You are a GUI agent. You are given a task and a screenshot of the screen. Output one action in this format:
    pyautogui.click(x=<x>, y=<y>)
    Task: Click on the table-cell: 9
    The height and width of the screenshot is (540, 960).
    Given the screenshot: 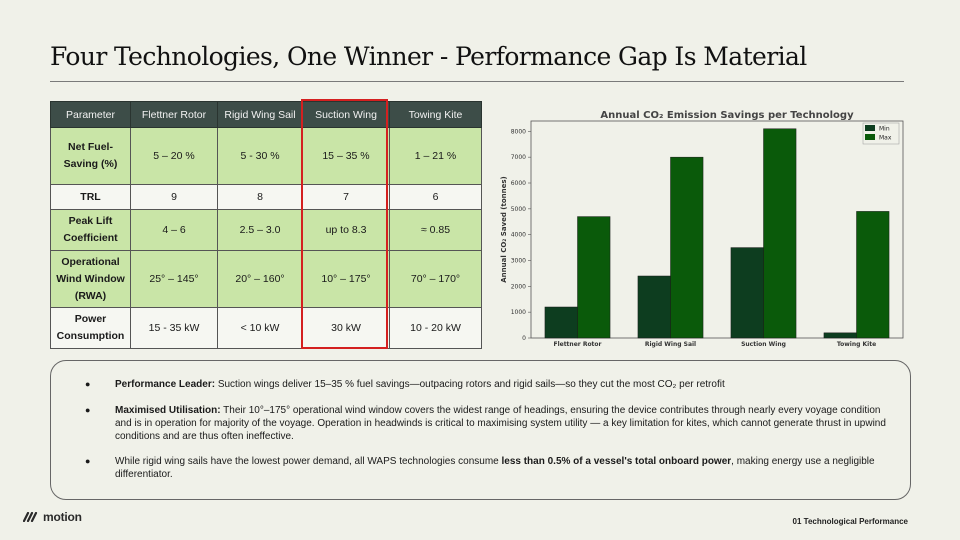 What is the action you would take?
    pyautogui.click(x=174, y=197)
    